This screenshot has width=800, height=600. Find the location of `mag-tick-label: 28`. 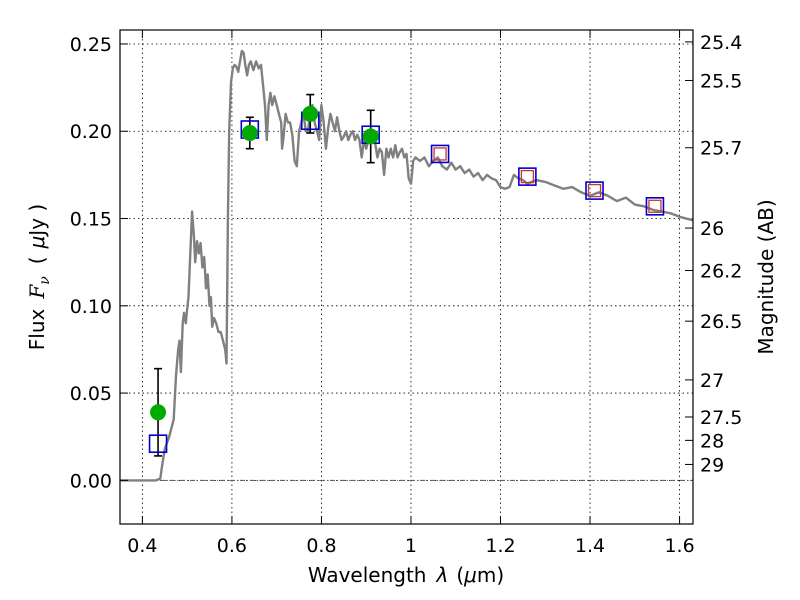

mag-tick-label: 28 is located at coordinates (712, 441).